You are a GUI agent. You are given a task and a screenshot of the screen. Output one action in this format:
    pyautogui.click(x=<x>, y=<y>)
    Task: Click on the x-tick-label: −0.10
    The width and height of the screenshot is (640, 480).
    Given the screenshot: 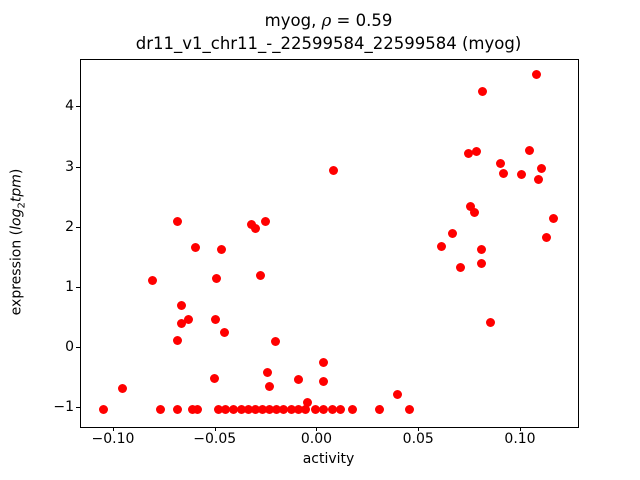 What is the action you would take?
    pyautogui.click(x=113, y=439)
    